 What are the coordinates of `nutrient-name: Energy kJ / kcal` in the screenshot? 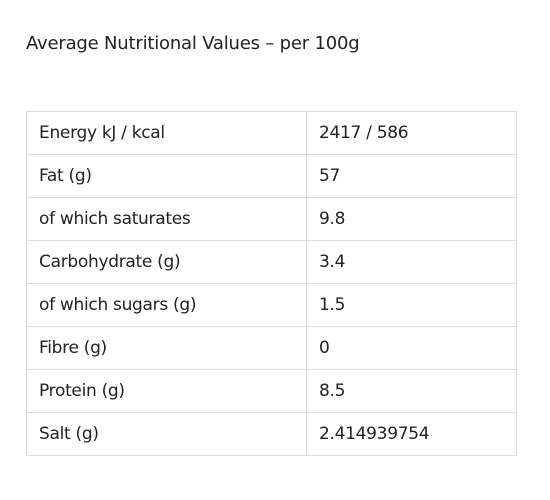 It's located at (166, 133).